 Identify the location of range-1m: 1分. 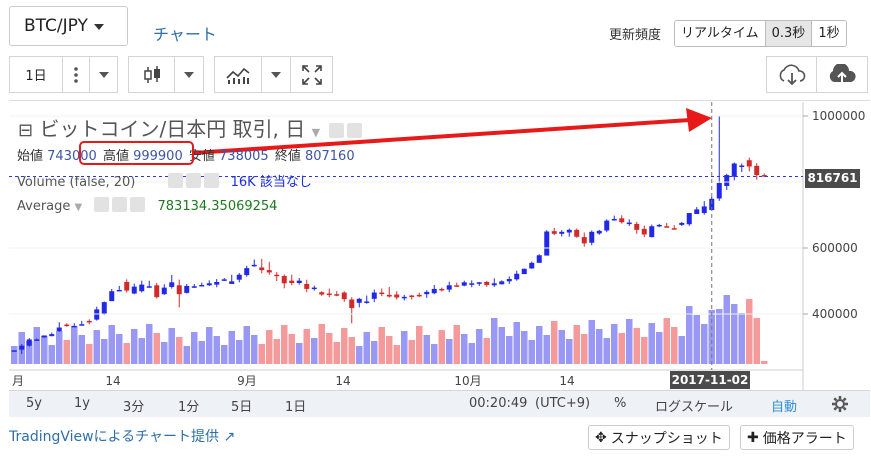
(189, 407).